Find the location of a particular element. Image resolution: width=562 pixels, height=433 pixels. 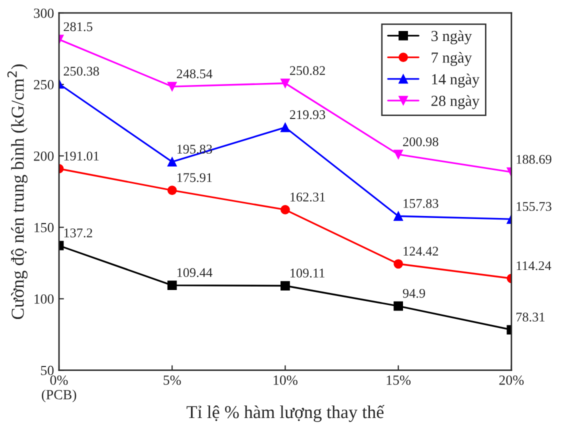

legend-label: 28 ngày is located at coordinates (455, 102).